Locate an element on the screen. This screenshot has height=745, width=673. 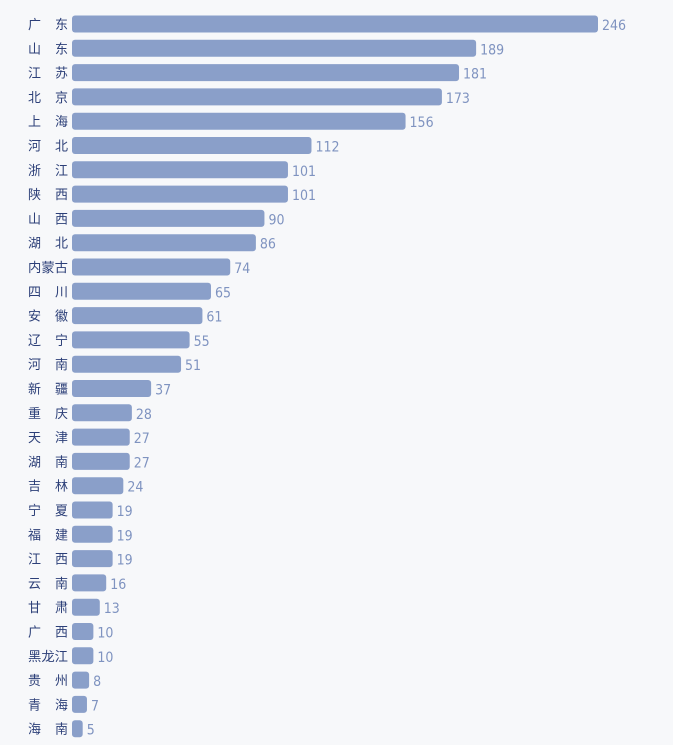
category-label: 天津 is located at coordinates (48, 438).